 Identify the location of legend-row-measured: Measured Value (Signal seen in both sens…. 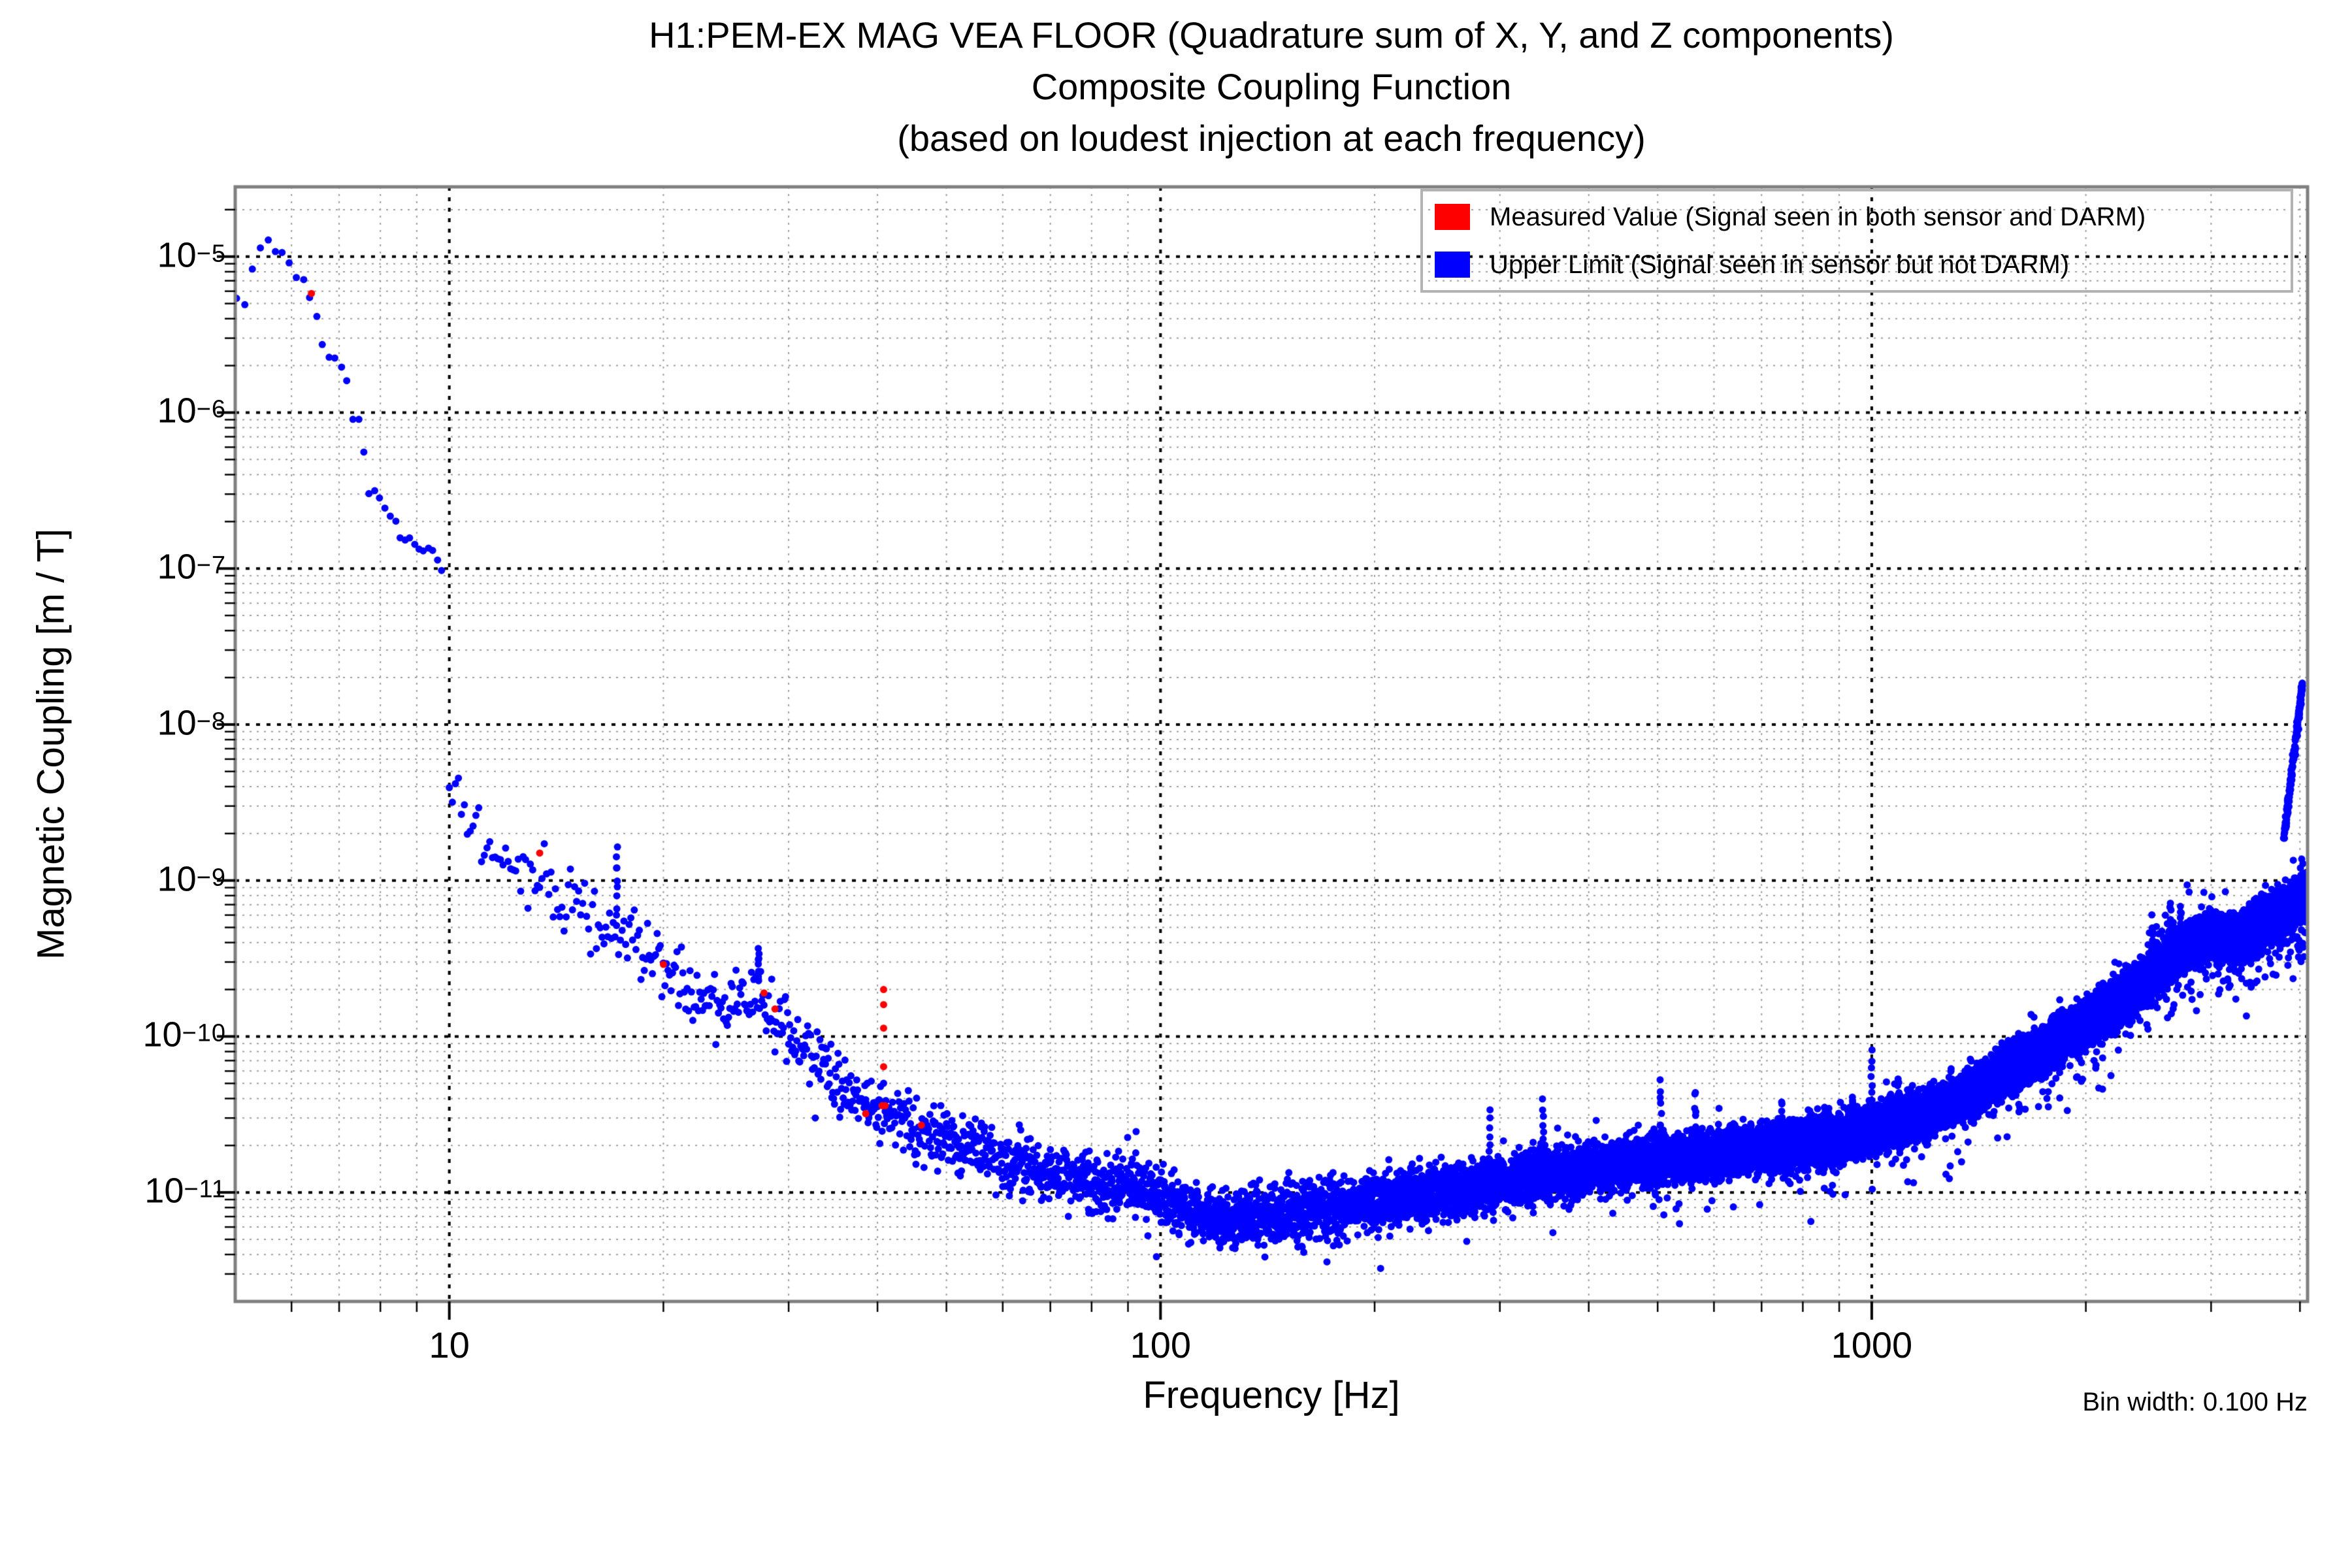
(1863, 217).